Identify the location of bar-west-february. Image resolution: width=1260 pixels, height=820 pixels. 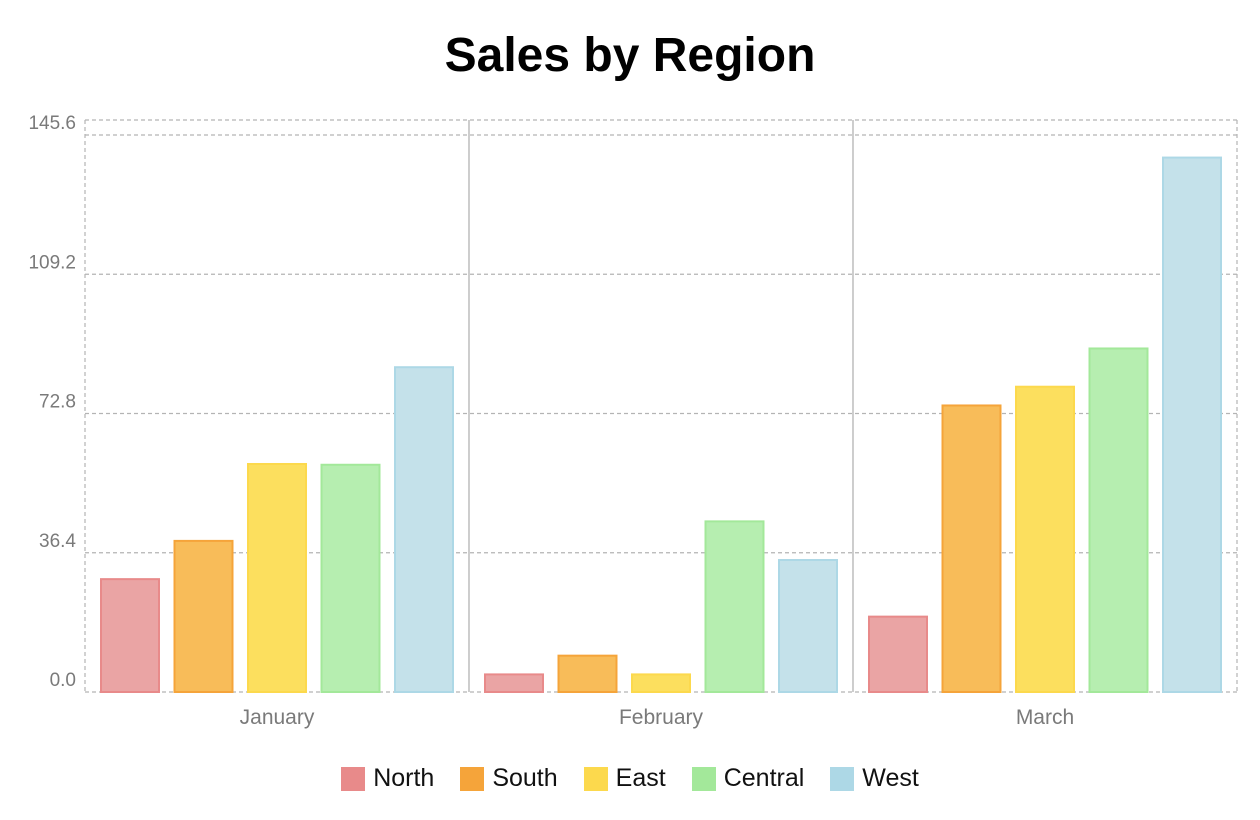
(808, 626).